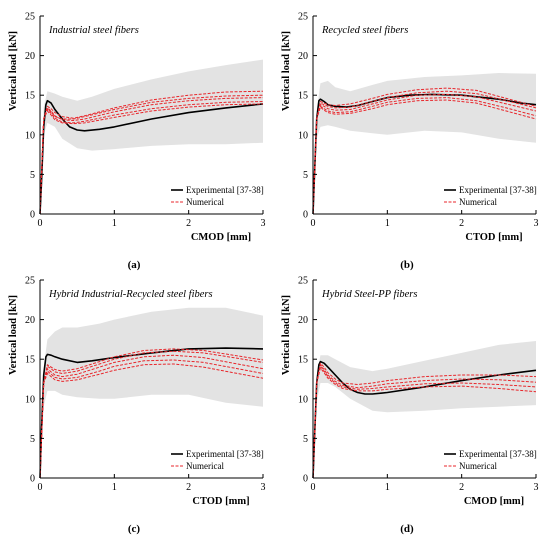  I want to click on panel-letter: (d), so click(407, 529).